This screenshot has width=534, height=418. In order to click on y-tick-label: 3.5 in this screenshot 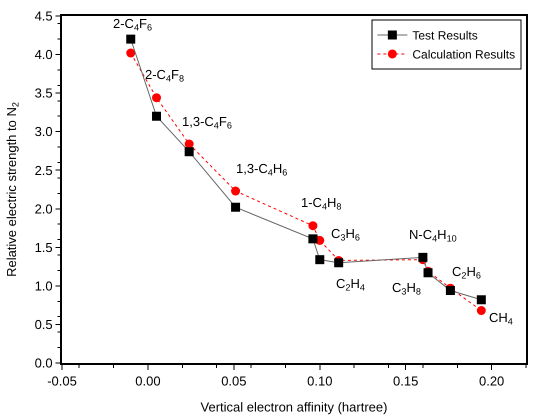, I will do `click(43, 93)`.